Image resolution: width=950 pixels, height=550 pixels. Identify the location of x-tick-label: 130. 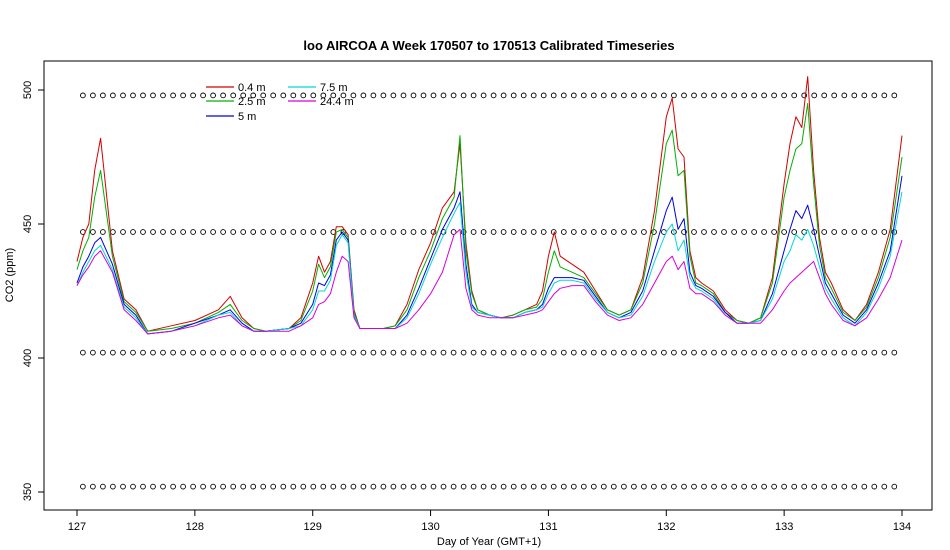
(430, 527).